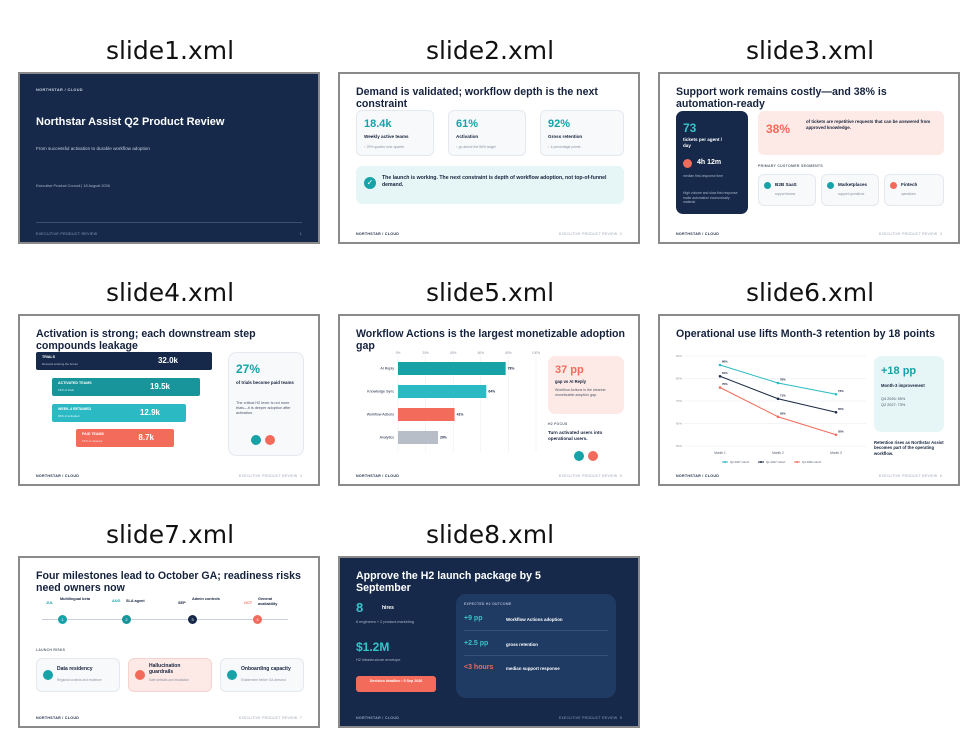  I want to click on data-label: 71%, so click(783, 395).